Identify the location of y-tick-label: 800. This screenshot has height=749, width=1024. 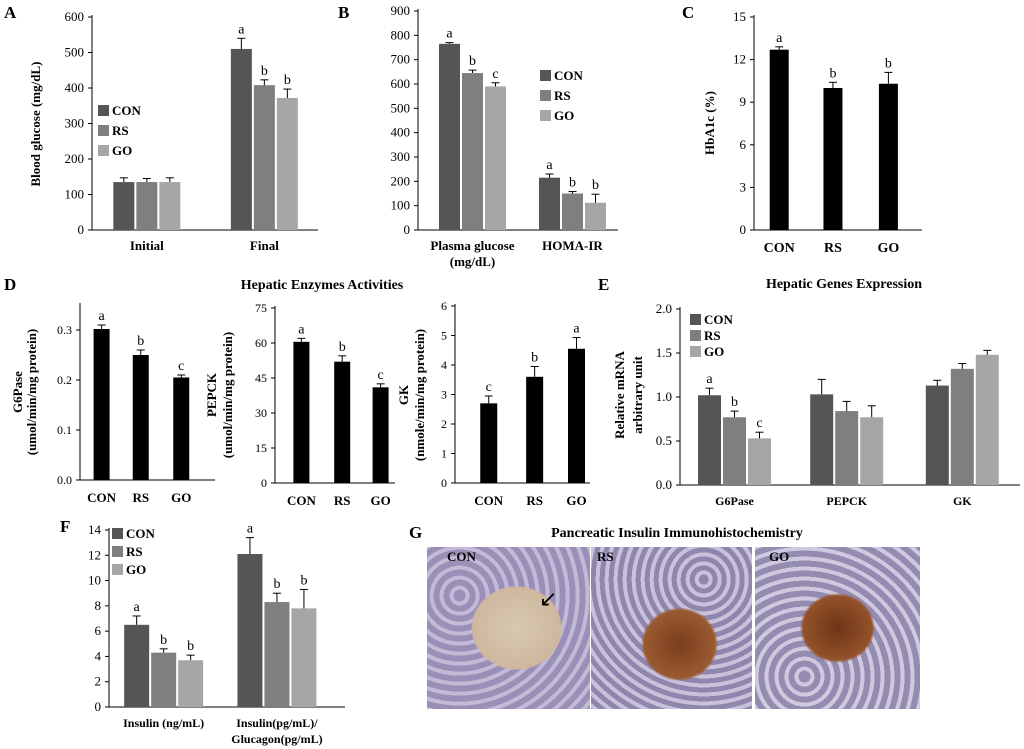
(401, 34).